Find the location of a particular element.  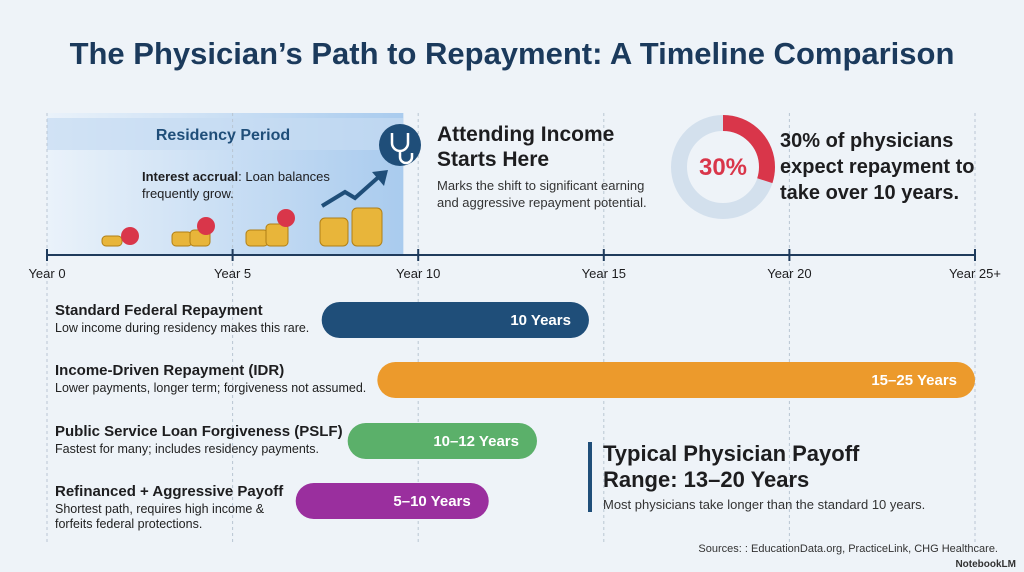

residency-header is located at coordinates (225, 134).